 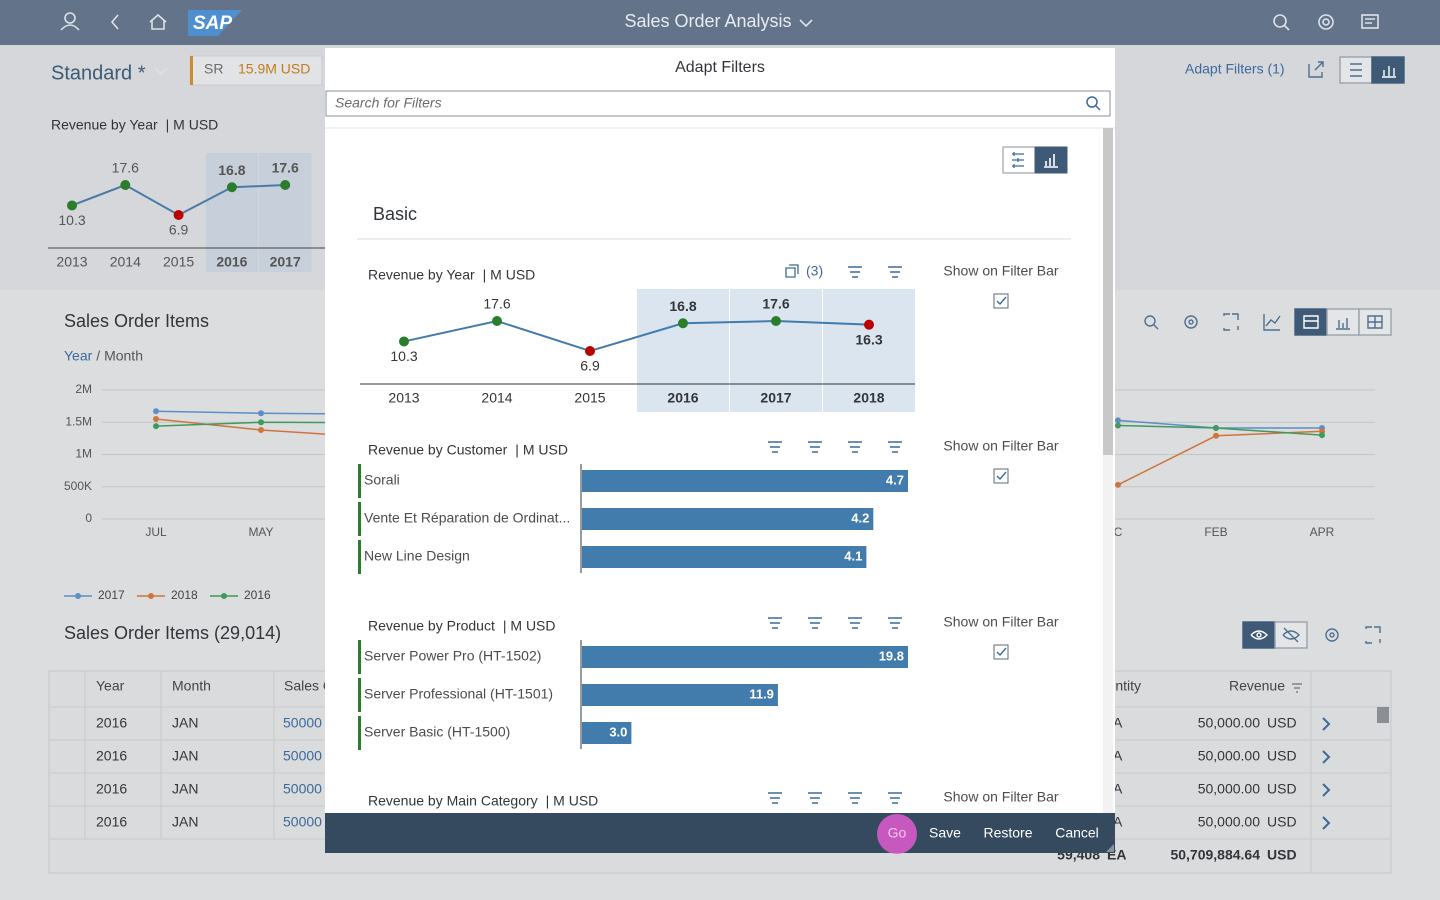 I want to click on y-tick-label: 0, so click(x=88, y=518).